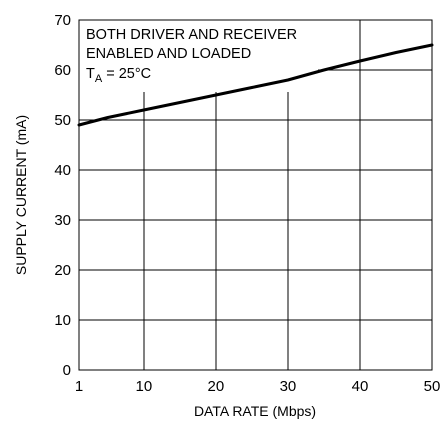 The width and height of the screenshot is (442, 425). Describe the element at coordinates (62, 195) in the screenshot. I see `y-tick-labels: 0 10 20 30 40 50 60 70` at that location.